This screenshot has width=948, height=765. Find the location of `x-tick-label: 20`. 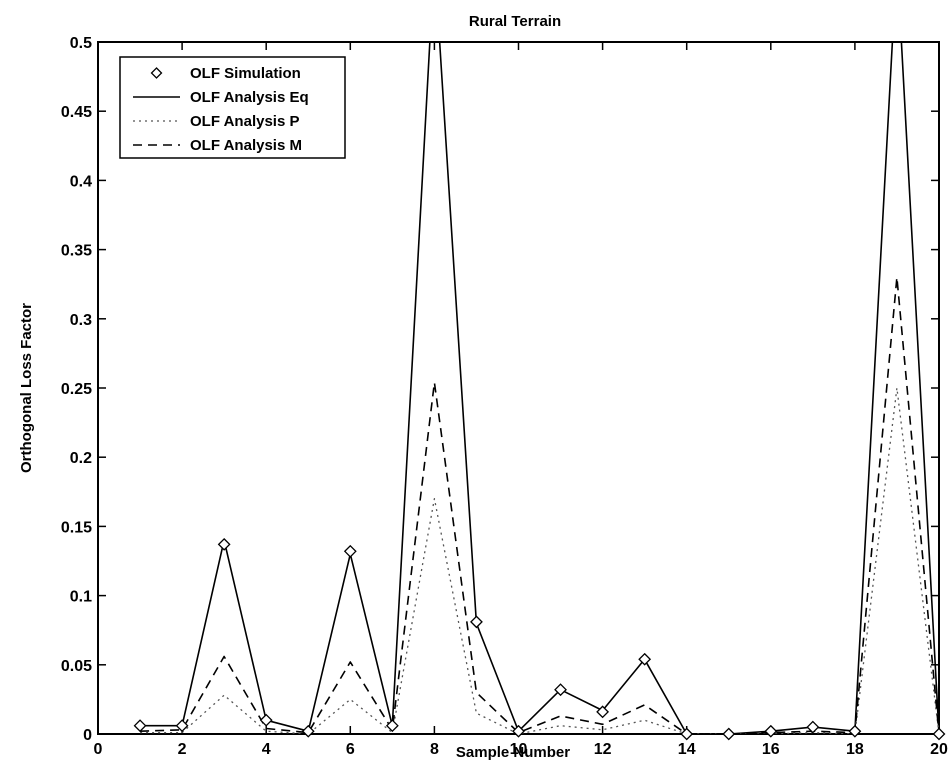

x-tick-label: 20 is located at coordinates (939, 749).